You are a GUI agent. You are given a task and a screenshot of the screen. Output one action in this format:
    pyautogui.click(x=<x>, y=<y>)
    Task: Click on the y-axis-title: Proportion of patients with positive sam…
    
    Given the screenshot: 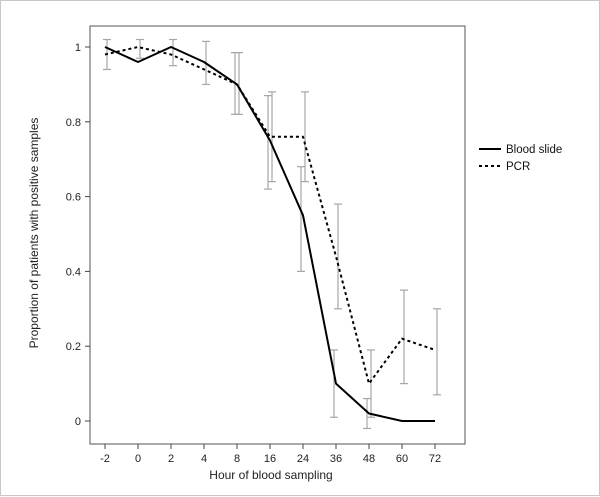 What is the action you would take?
    pyautogui.click(x=34, y=233)
    